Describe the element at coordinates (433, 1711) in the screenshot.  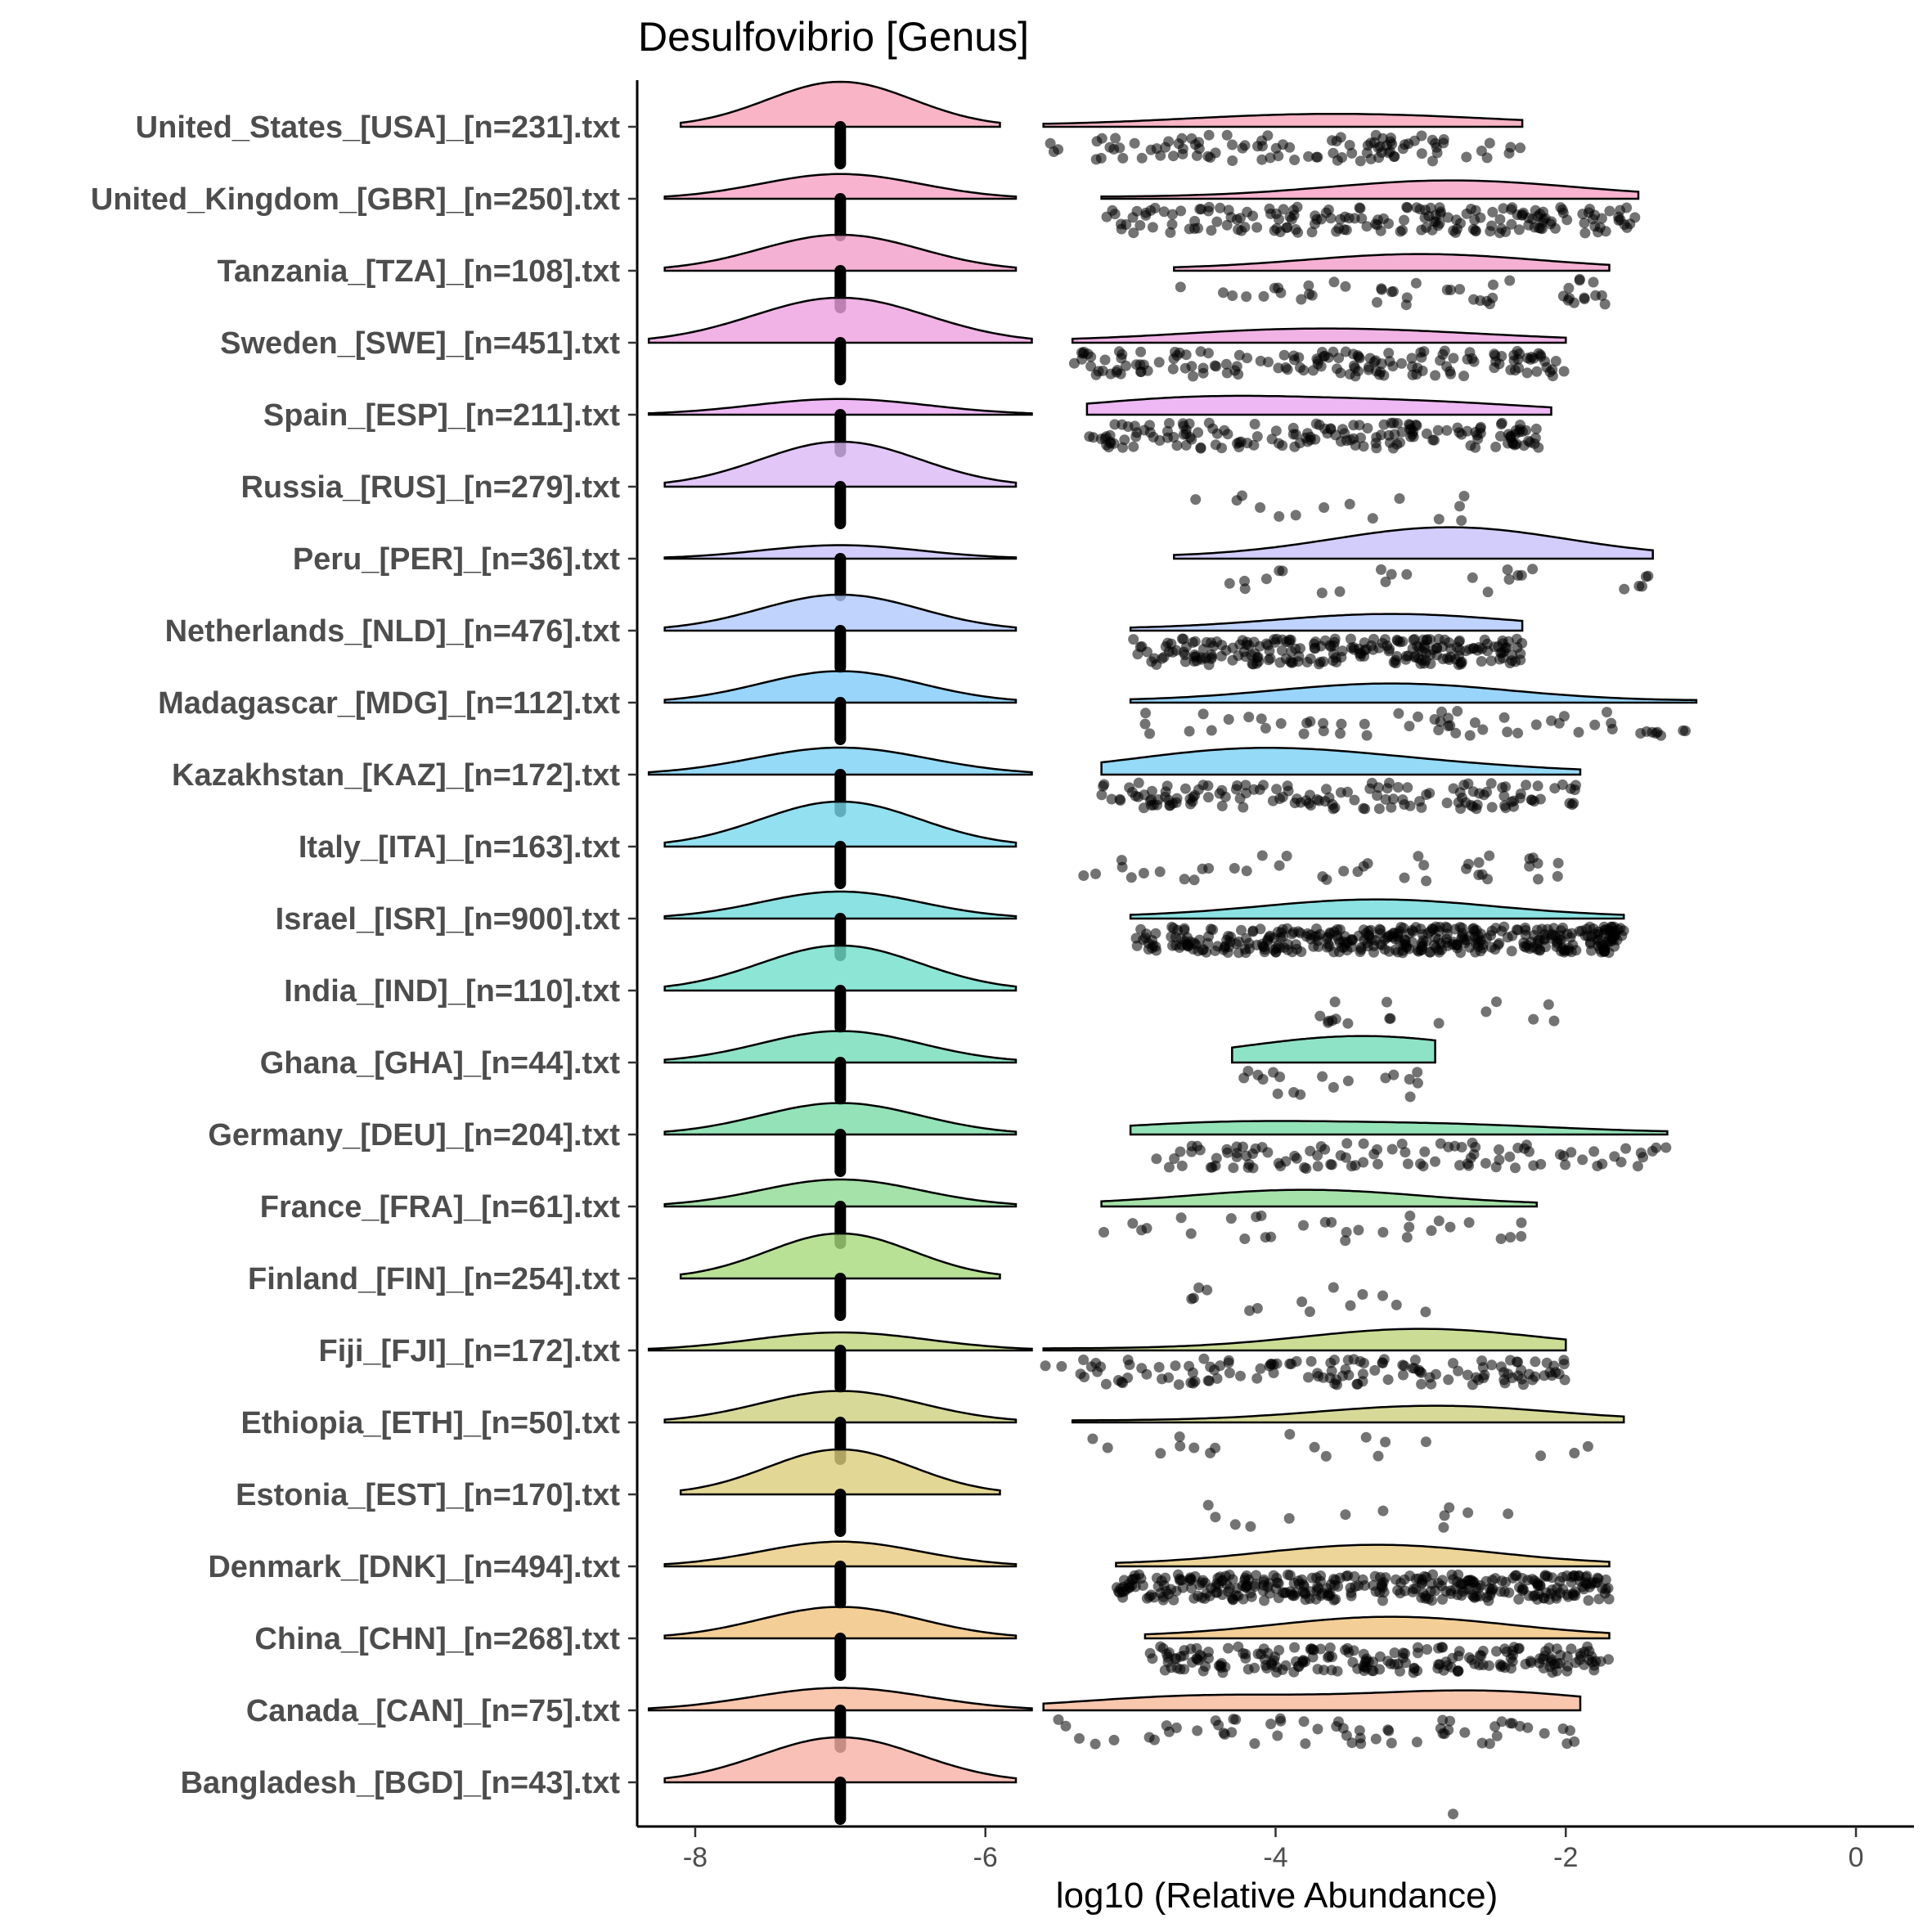
I see `y-tick-label: Canada_[CAN]_[n=75].txt` at that location.